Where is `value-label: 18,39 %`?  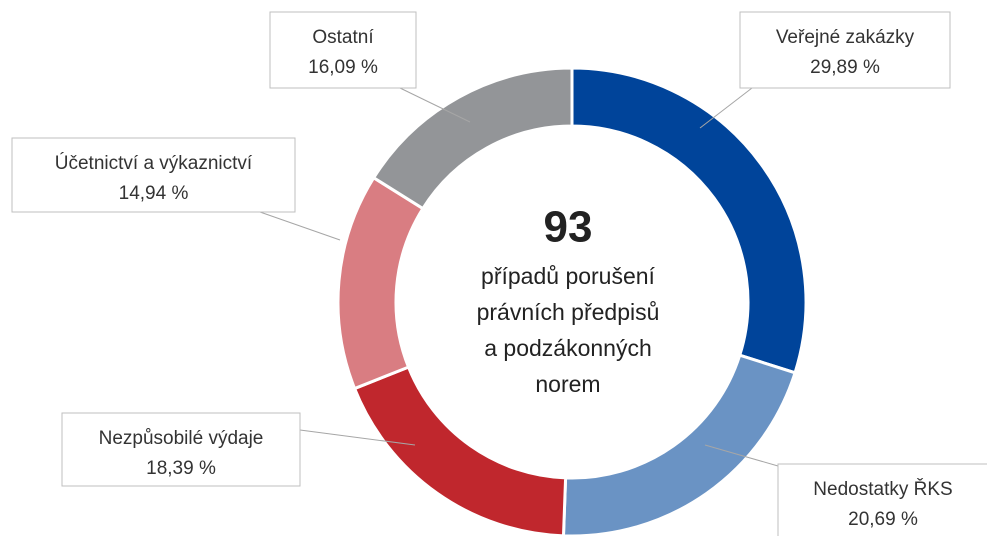
value-label: 18,39 % is located at coordinates (181, 468).